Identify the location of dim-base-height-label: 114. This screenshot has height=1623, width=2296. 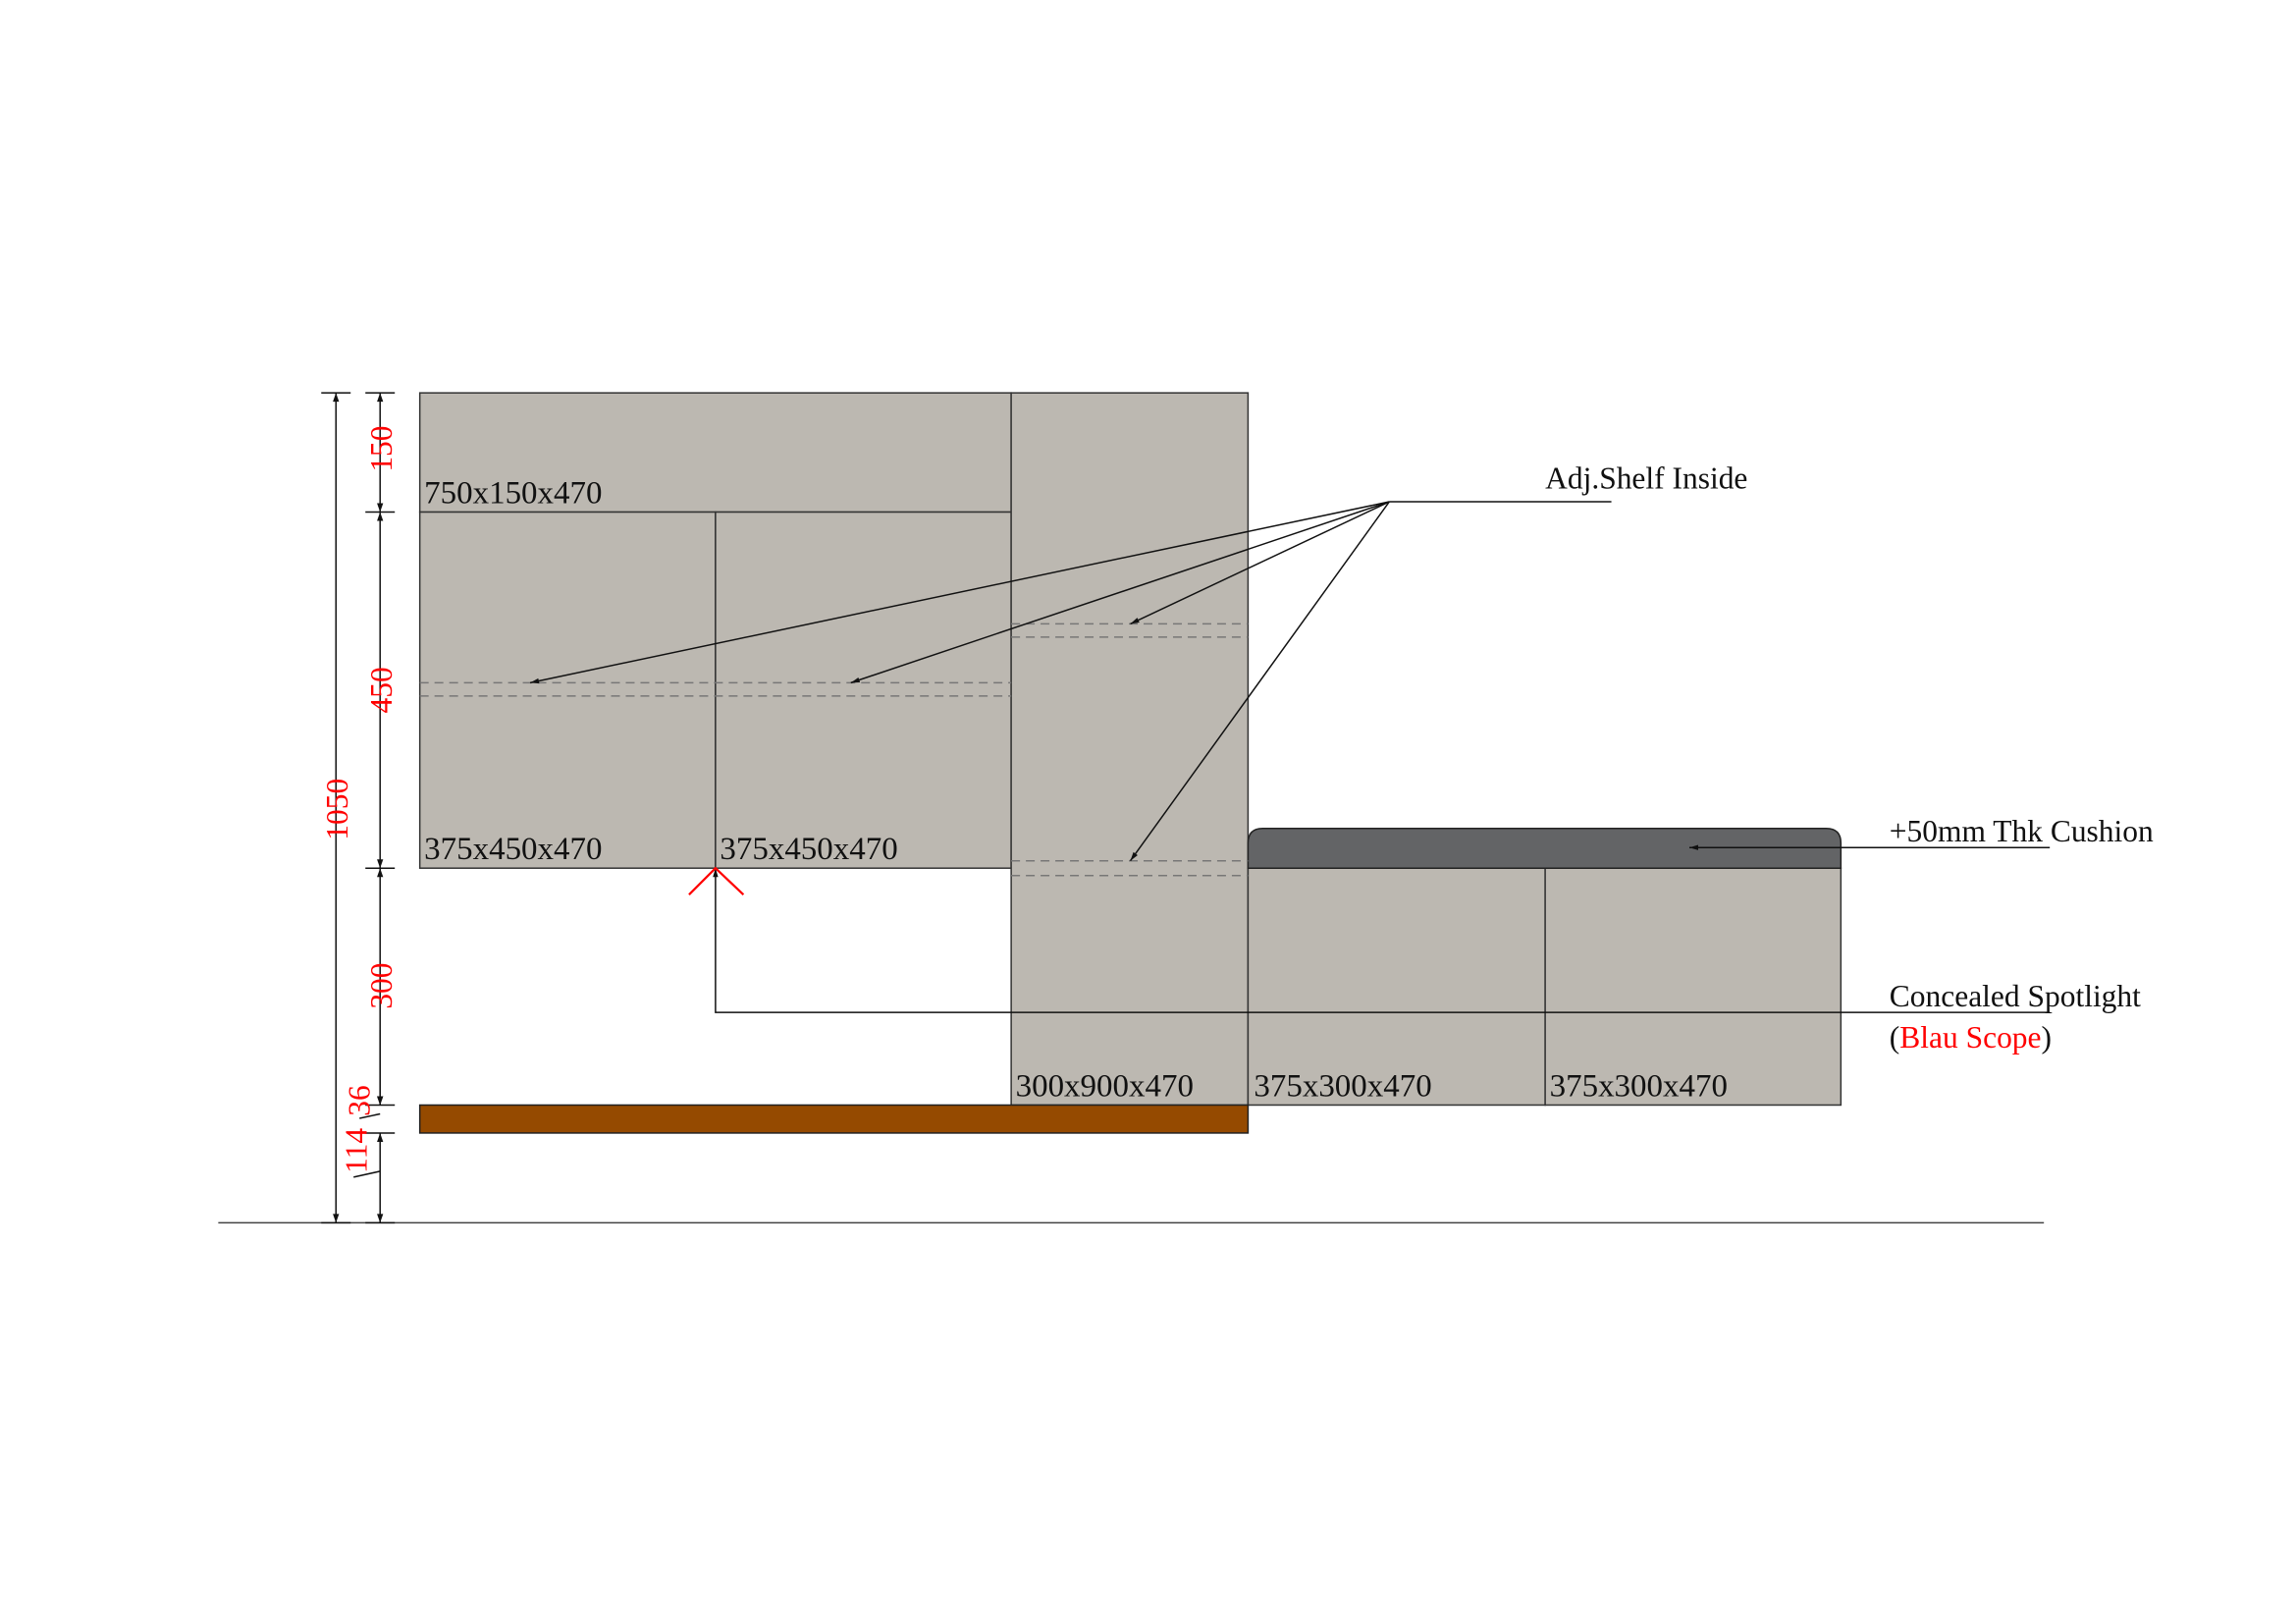
(357, 1150).